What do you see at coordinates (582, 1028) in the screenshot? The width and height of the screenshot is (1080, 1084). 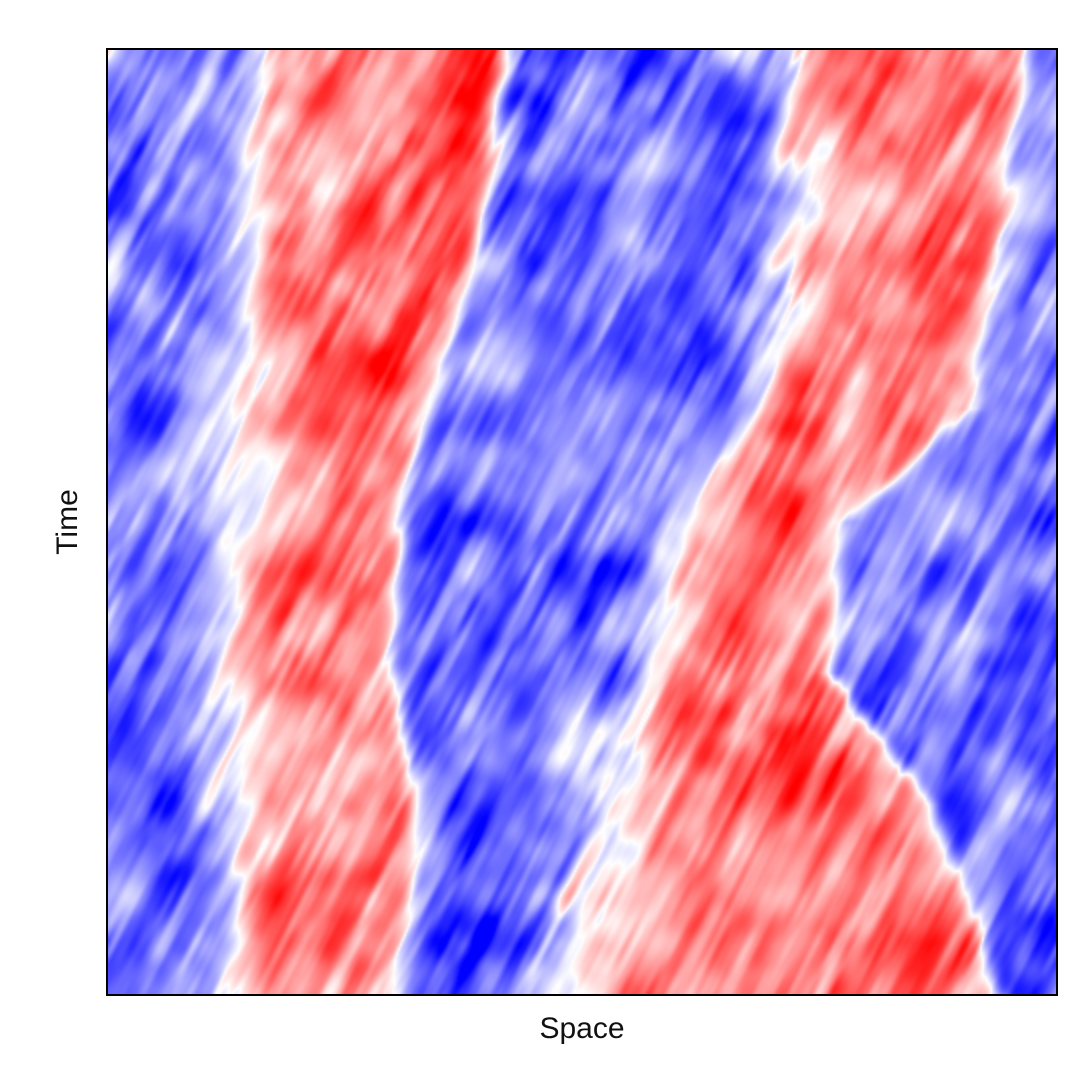 I see `x-axis-label: Space` at bounding box center [582, 1028].